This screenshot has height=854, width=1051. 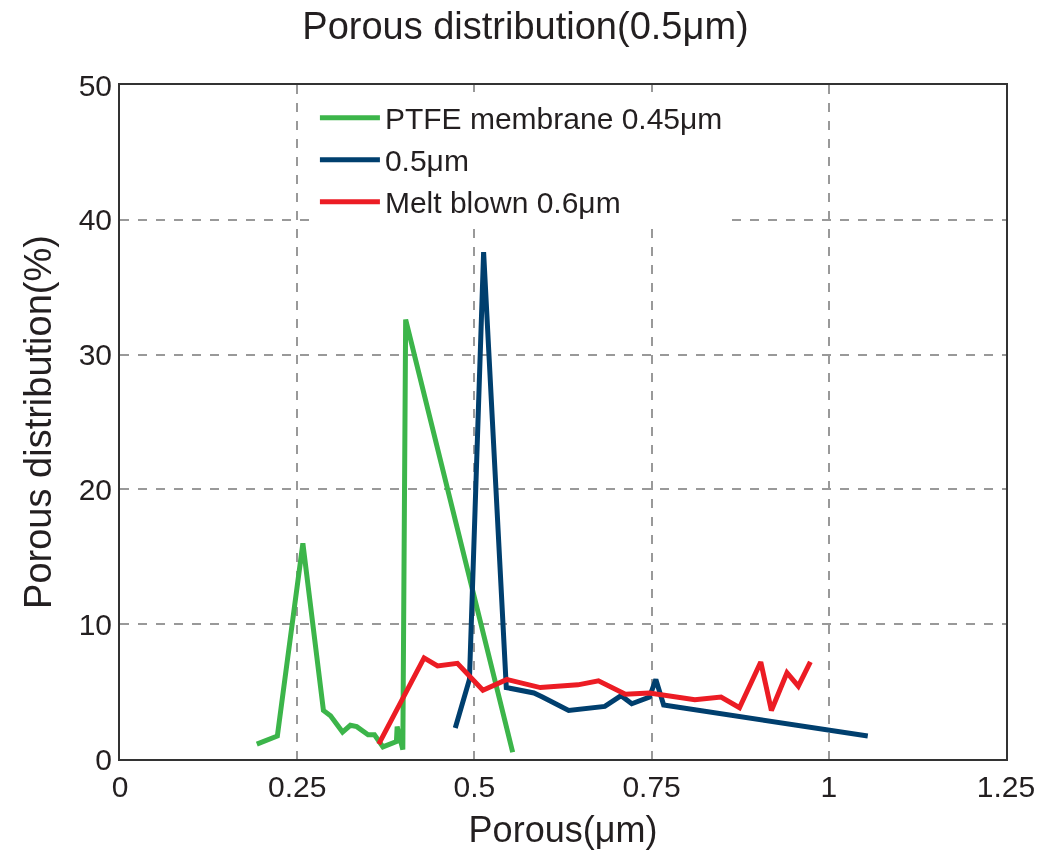 I want to click on legend-label: Melt blown 0.6μm, so click(x=502, y=203).